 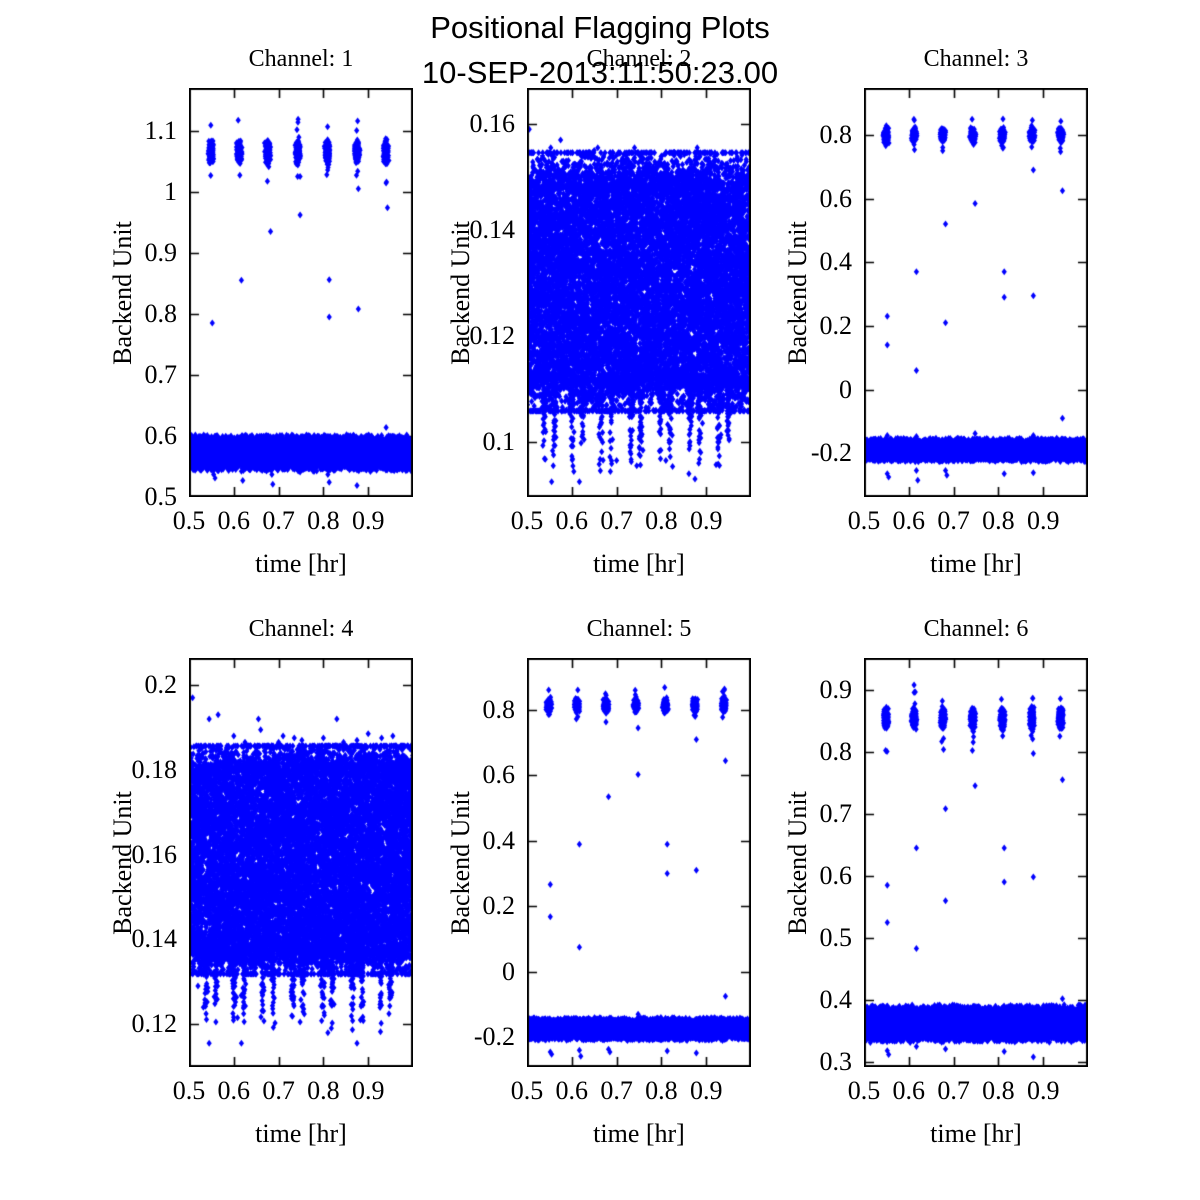 What do you see at coordinates (797, 292) in the screenshot?
I see `y-axis-label: Backend Unit` at bounding box center [797, 292].